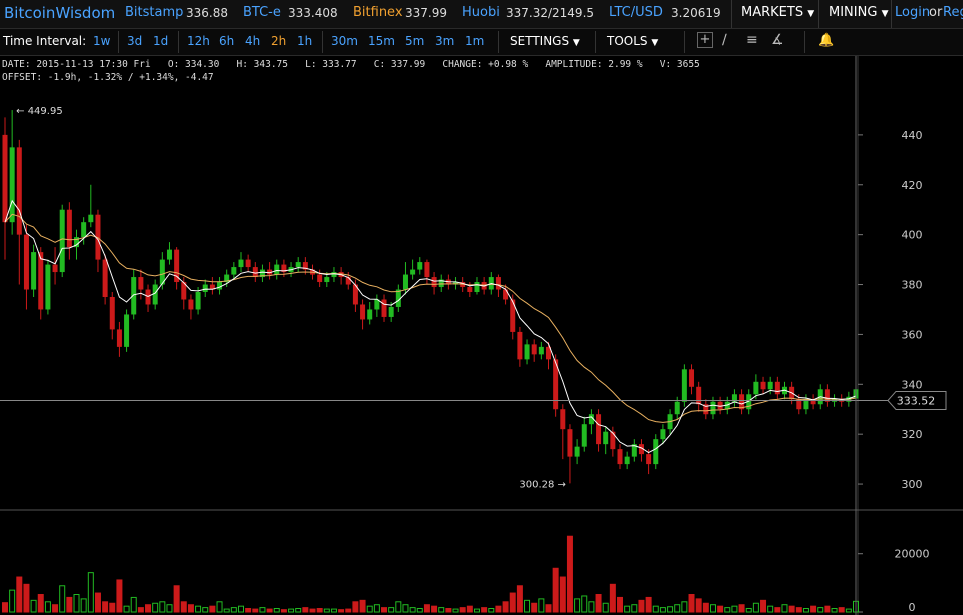 This screenshot has width=963, height=615. I want to click on mining-menu-label: MINING, so click(853, 12).